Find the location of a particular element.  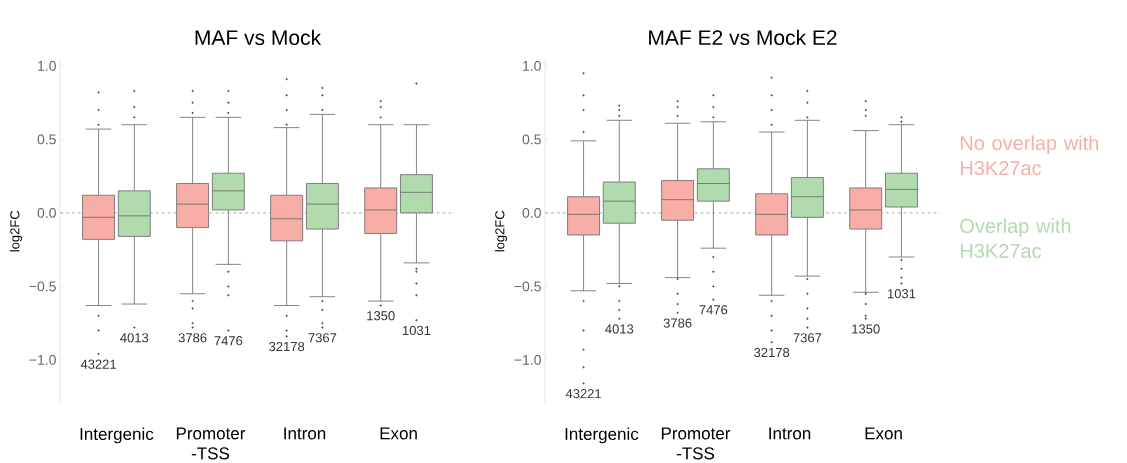

chart-title: MAF E2 vs Mock E2 is located at coordinates (743, 37).